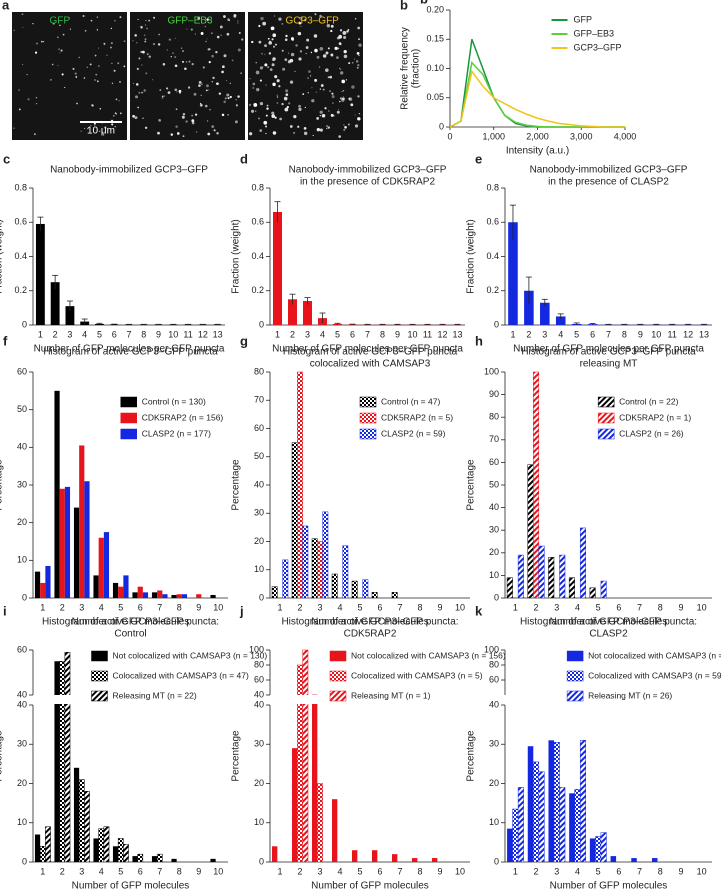  I want to click on y-tick-label: 20, so click(22, 783).